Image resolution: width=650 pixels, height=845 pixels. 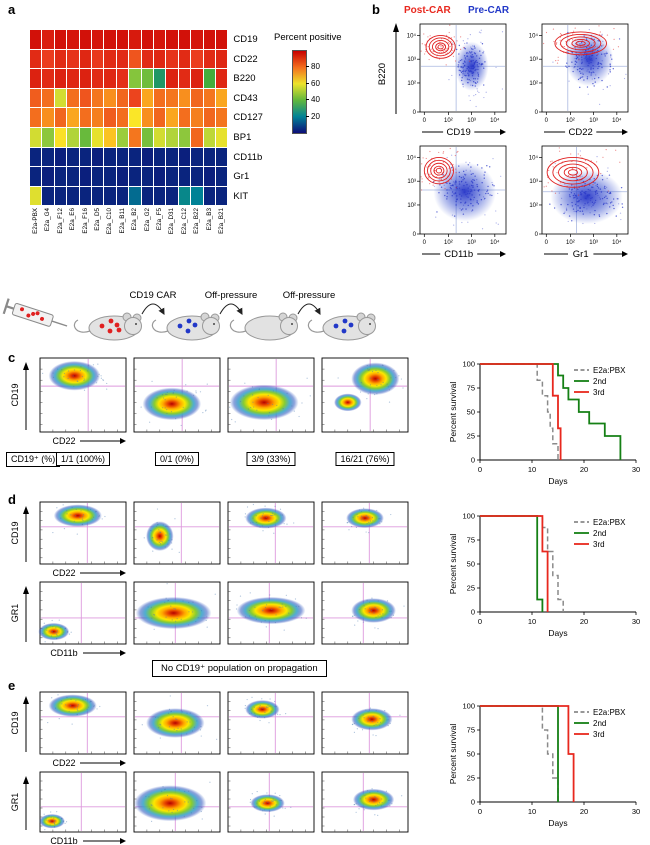 What do you see at coordinates (12, 685) in the screenshot?
I see `panel-e-label: e` at bounding box center [12, 685].